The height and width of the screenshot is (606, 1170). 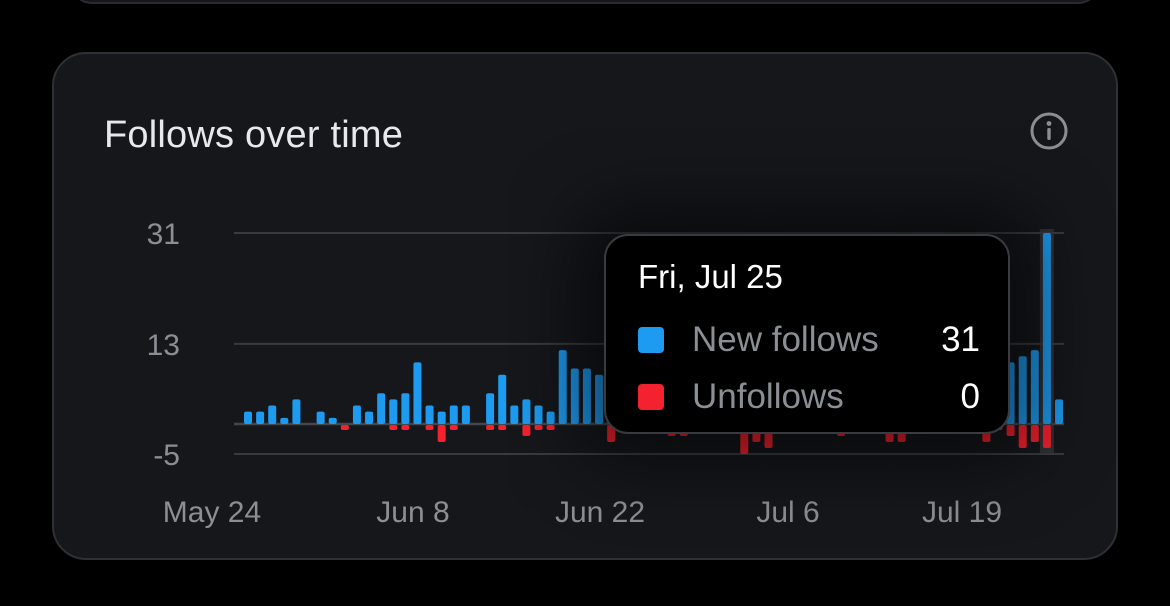 I want to click on chart-tooltip: Fri, Jul 25 New follows 31 Unfollows 0, so click(x=807, y=334).